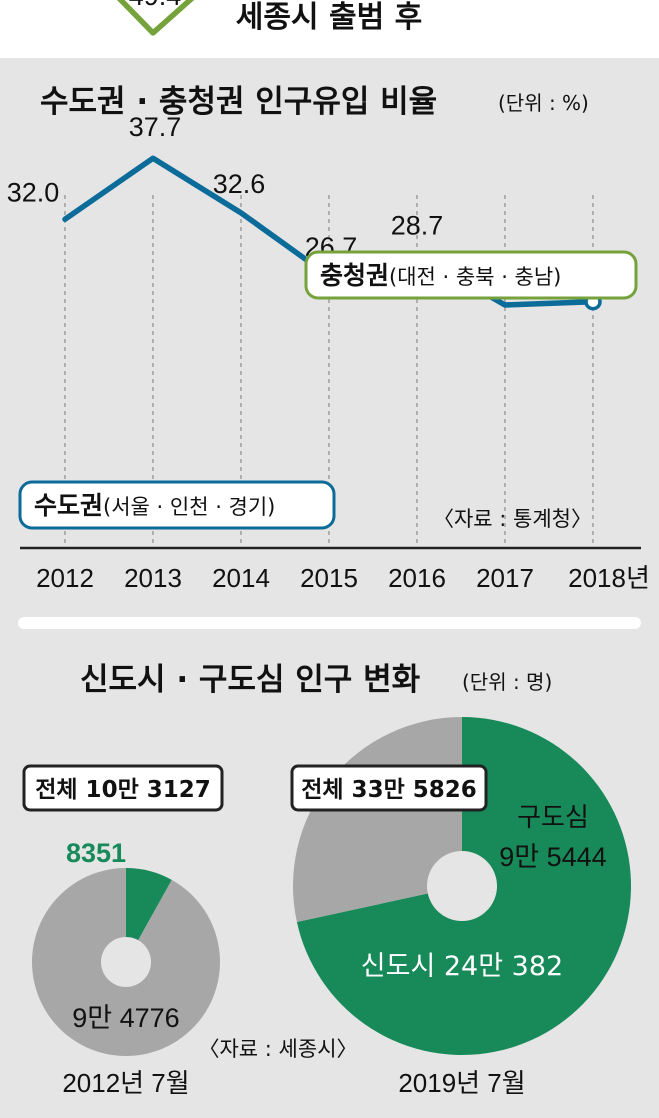 The height and width of the screenshot is (1118, 659). What do you see at coordinates (354, 275) in the screenshot?
I see `legend-chungcheong-main: 충청권` at bounding box center [354, 275].